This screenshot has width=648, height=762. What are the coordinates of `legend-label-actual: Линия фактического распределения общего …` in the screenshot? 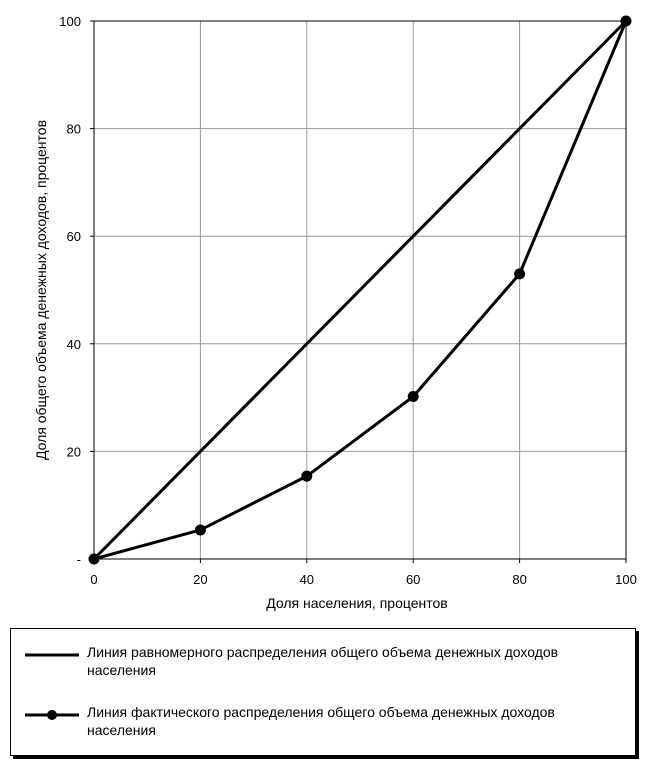 It's located at (321, 721).